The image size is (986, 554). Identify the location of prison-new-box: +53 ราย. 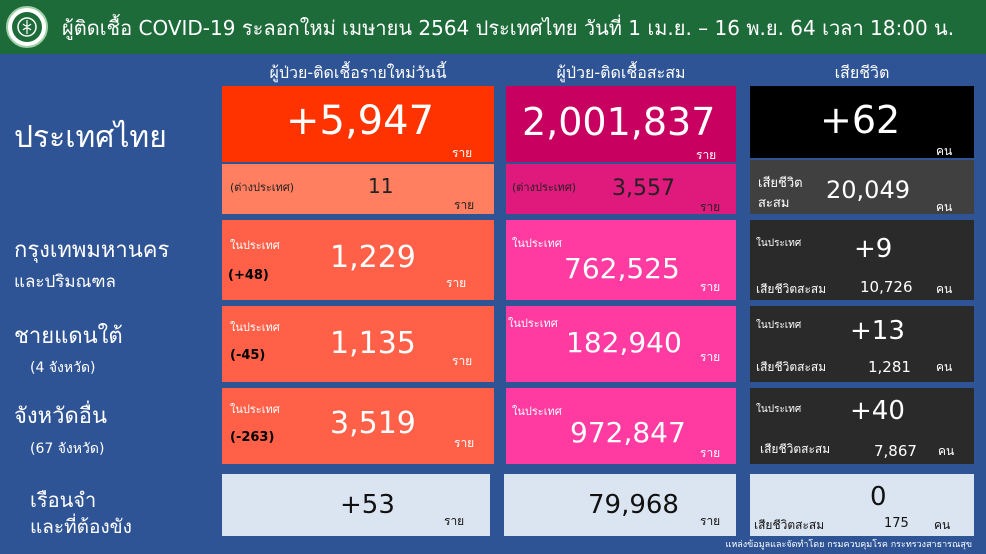
(356, 505).